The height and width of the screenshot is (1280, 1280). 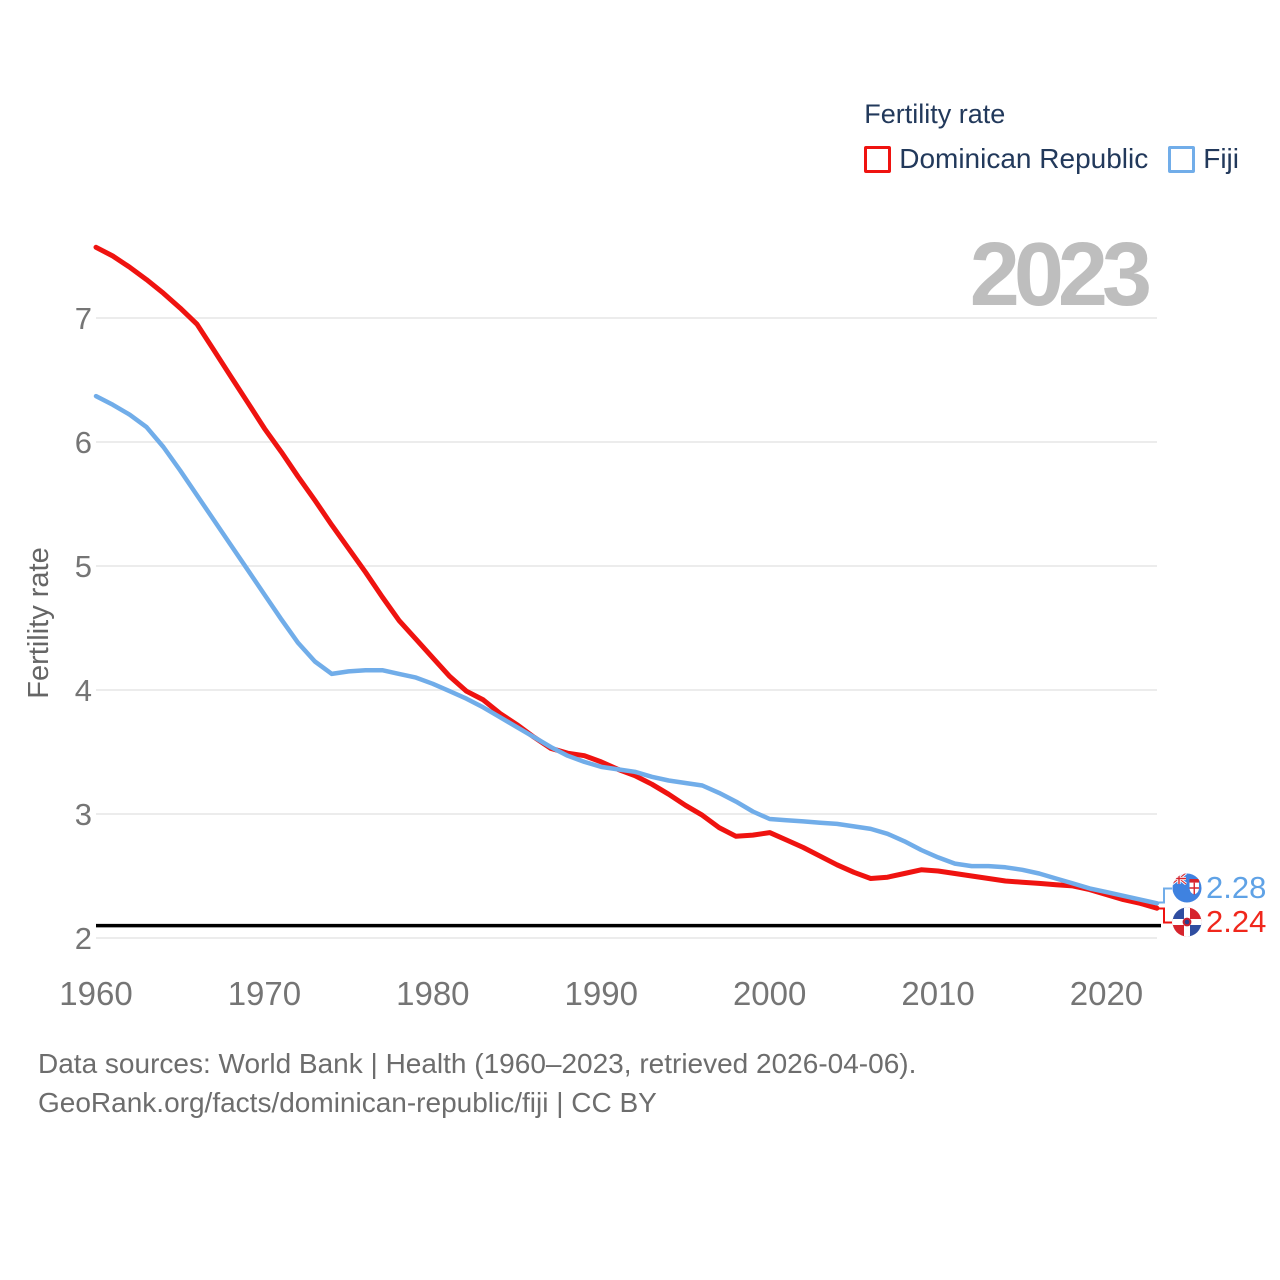 I want to click on y-axis-tick-labels: 2 3 4 5 6 7, so click(x=83, y=628).